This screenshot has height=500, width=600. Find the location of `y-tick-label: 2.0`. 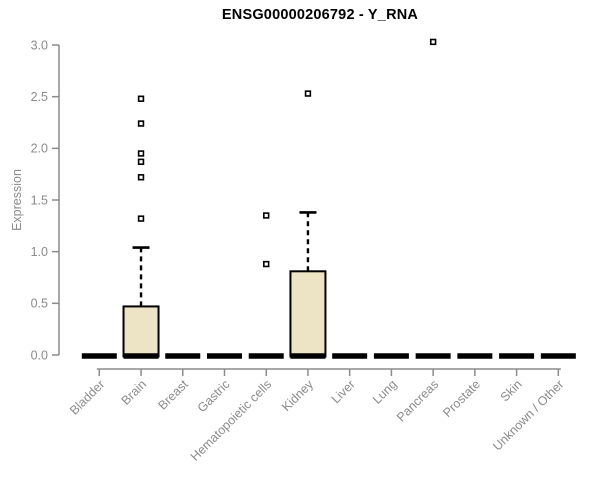

y-tick-label: 2.0 is located at coordinates (39, 149).